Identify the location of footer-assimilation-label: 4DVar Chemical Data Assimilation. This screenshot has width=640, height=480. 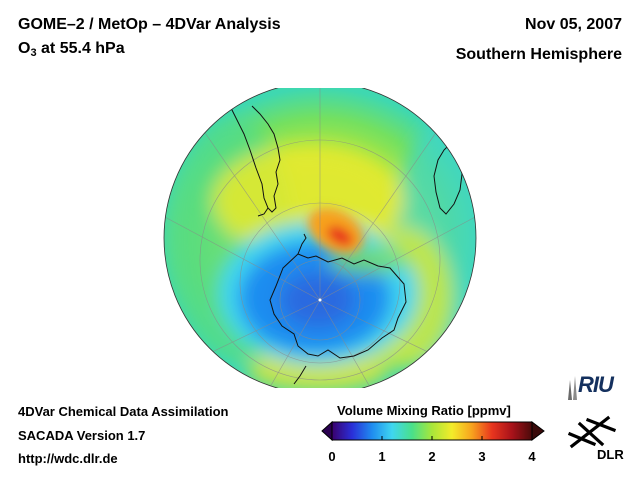
(123, 411).